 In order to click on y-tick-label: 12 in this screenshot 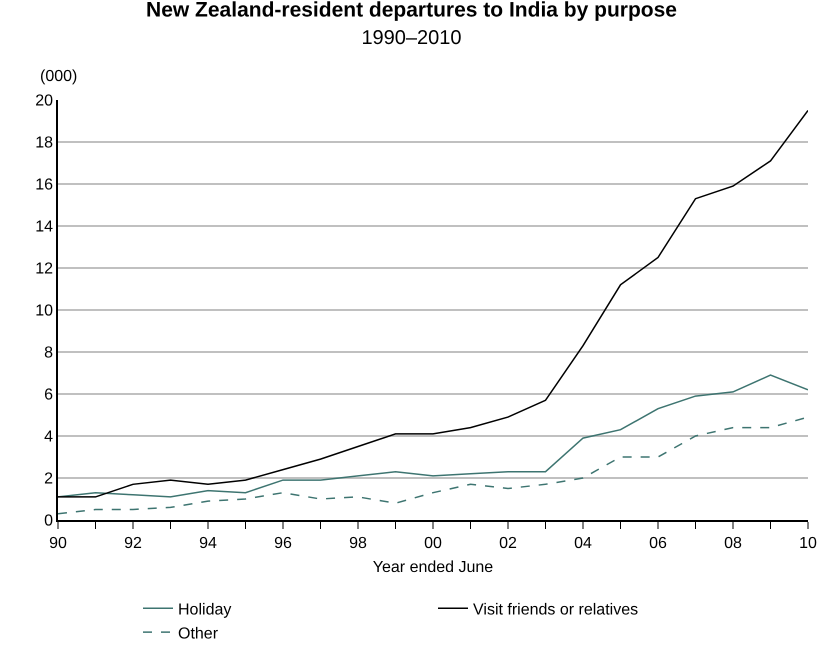, I will do `click(44, 269)`.